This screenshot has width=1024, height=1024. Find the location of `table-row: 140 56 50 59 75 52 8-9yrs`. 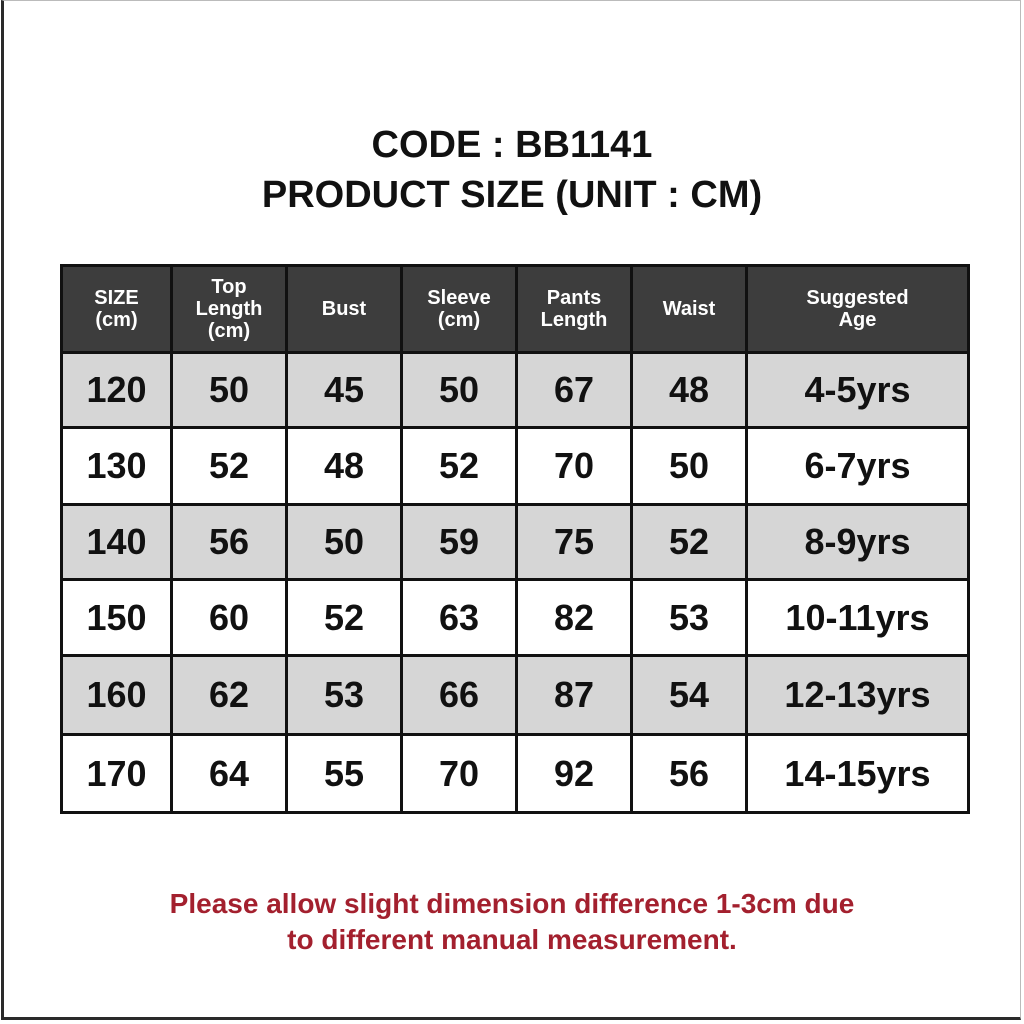

table-row: 140 56 50 59 75 52 8-9yrs is located at coordinates (515, 542).